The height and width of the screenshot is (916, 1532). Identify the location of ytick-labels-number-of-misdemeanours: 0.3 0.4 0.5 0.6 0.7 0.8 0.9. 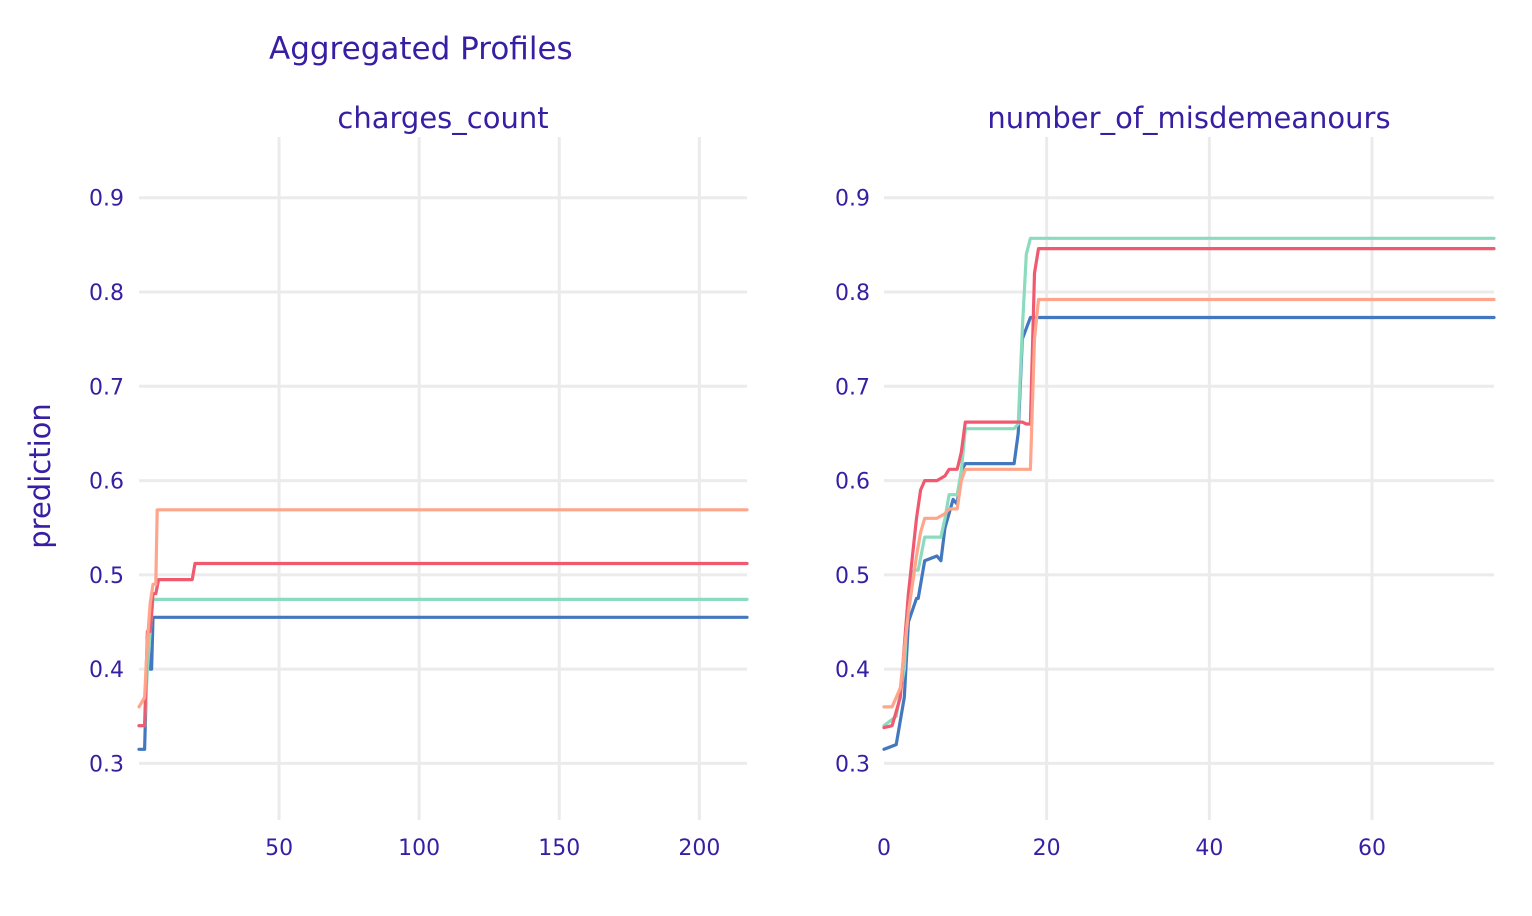
(852, 482).